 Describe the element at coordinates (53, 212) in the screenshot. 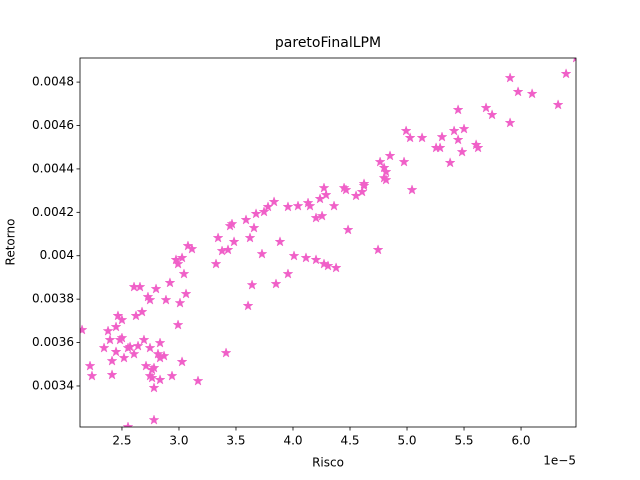

I see `y-tick-label: 0.0042` at that location.